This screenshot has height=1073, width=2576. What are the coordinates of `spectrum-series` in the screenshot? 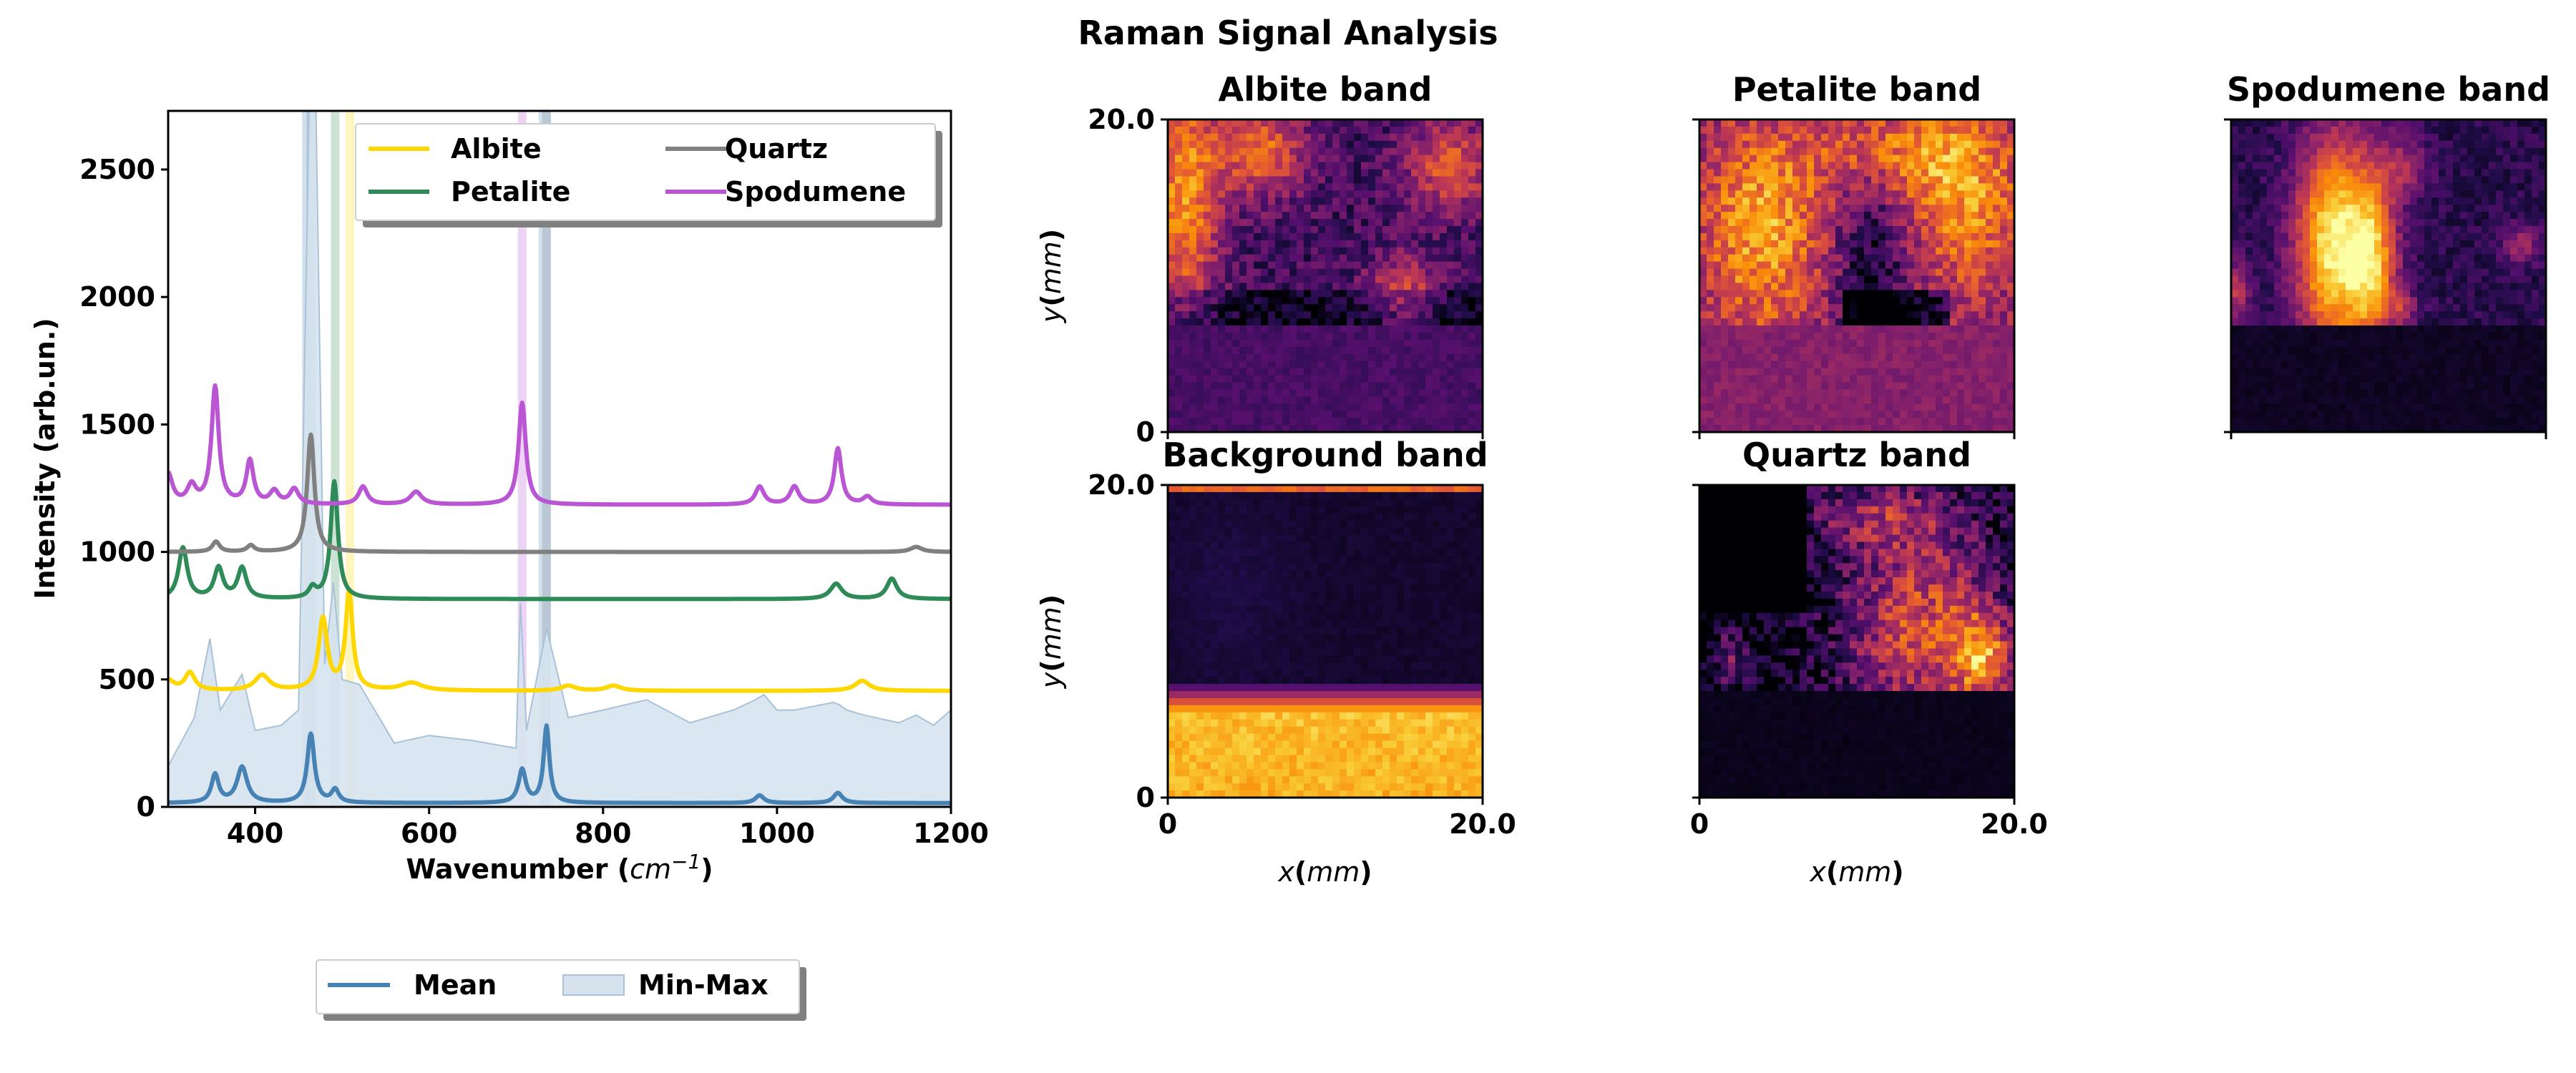 It's located at (559, 594).